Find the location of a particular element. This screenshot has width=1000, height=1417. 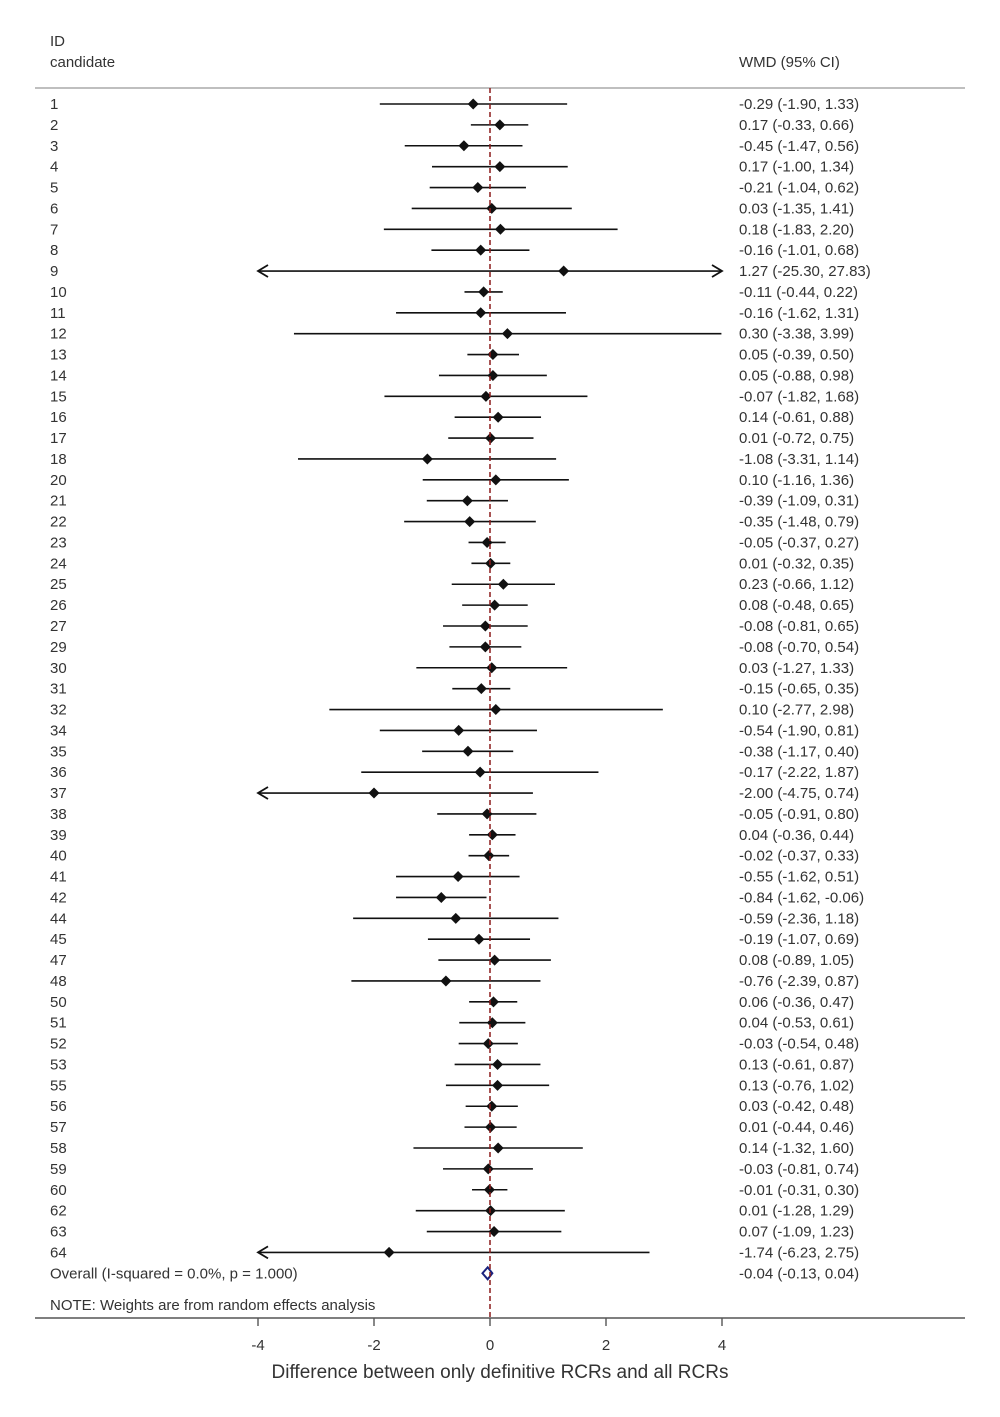

study-id-label: 45 is located at coordinates (58, 939).